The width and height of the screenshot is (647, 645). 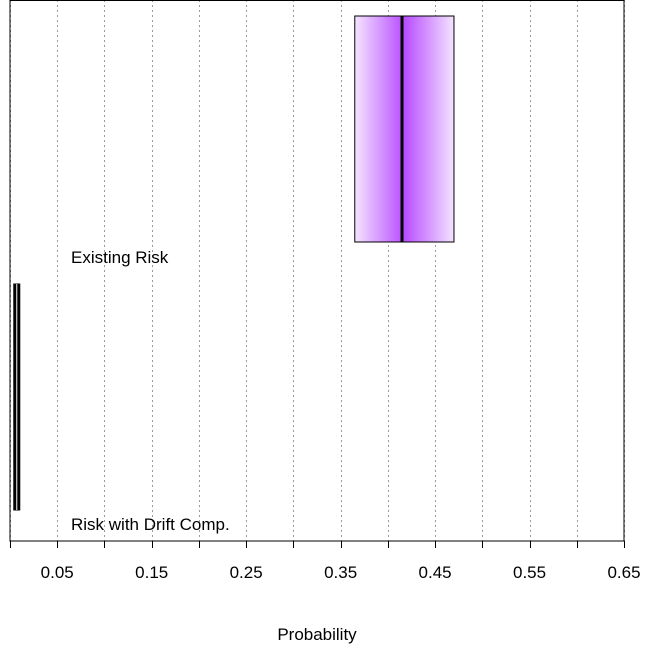 I want to click on box-risk-with-drift-comp, so click(x=17, y=397).